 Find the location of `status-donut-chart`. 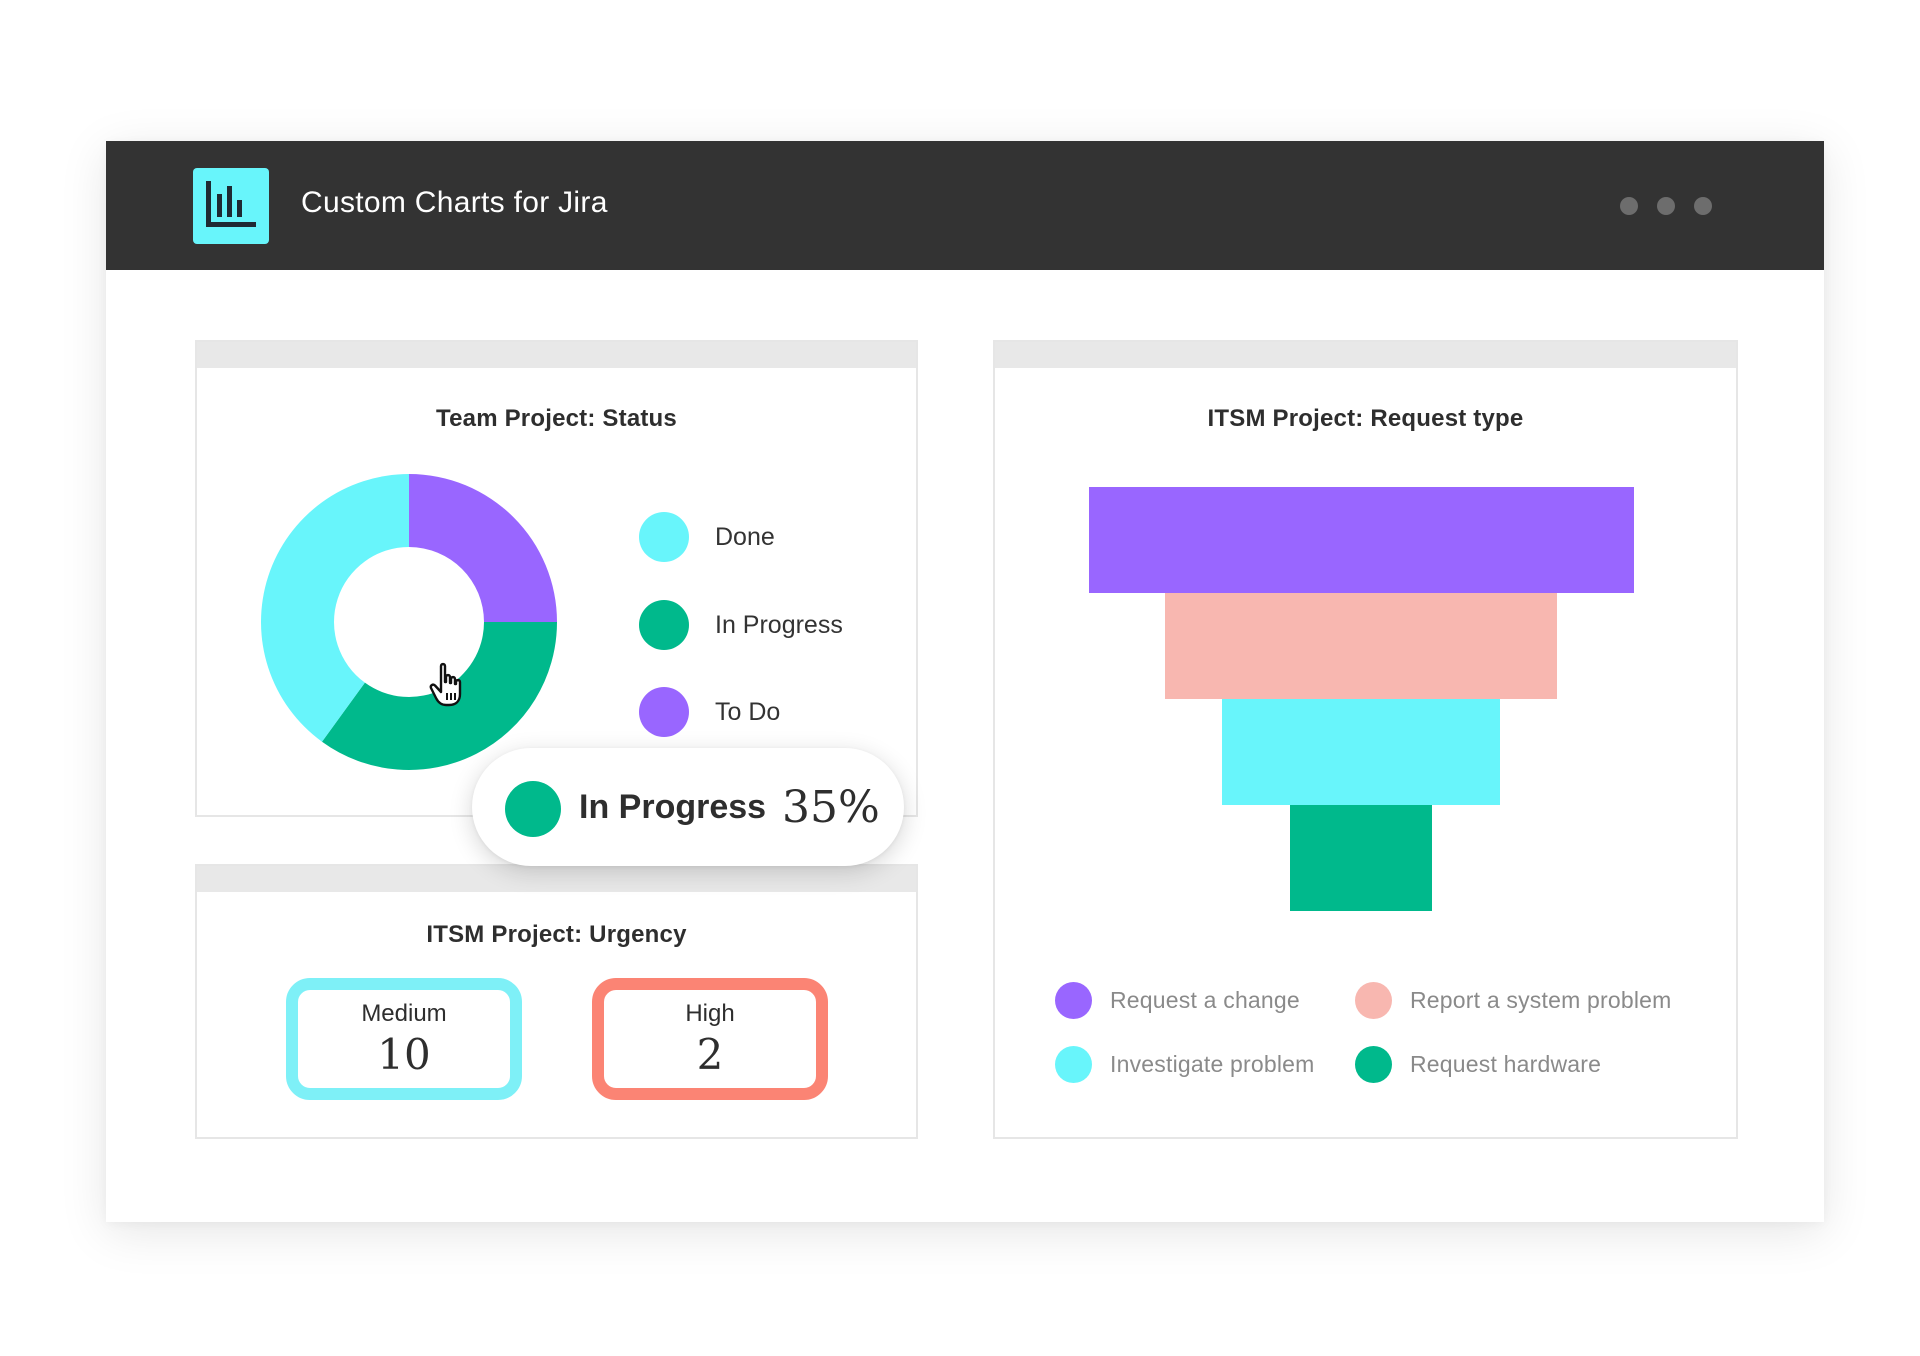

status-donut-chart is located at coordinates (409, 622).